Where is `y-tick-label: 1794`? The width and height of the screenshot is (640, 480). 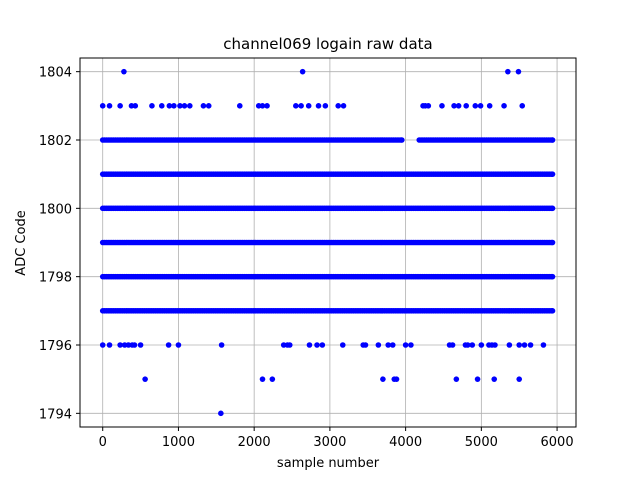
y-tick-label: 1794 is located at coordinates (55, 414).